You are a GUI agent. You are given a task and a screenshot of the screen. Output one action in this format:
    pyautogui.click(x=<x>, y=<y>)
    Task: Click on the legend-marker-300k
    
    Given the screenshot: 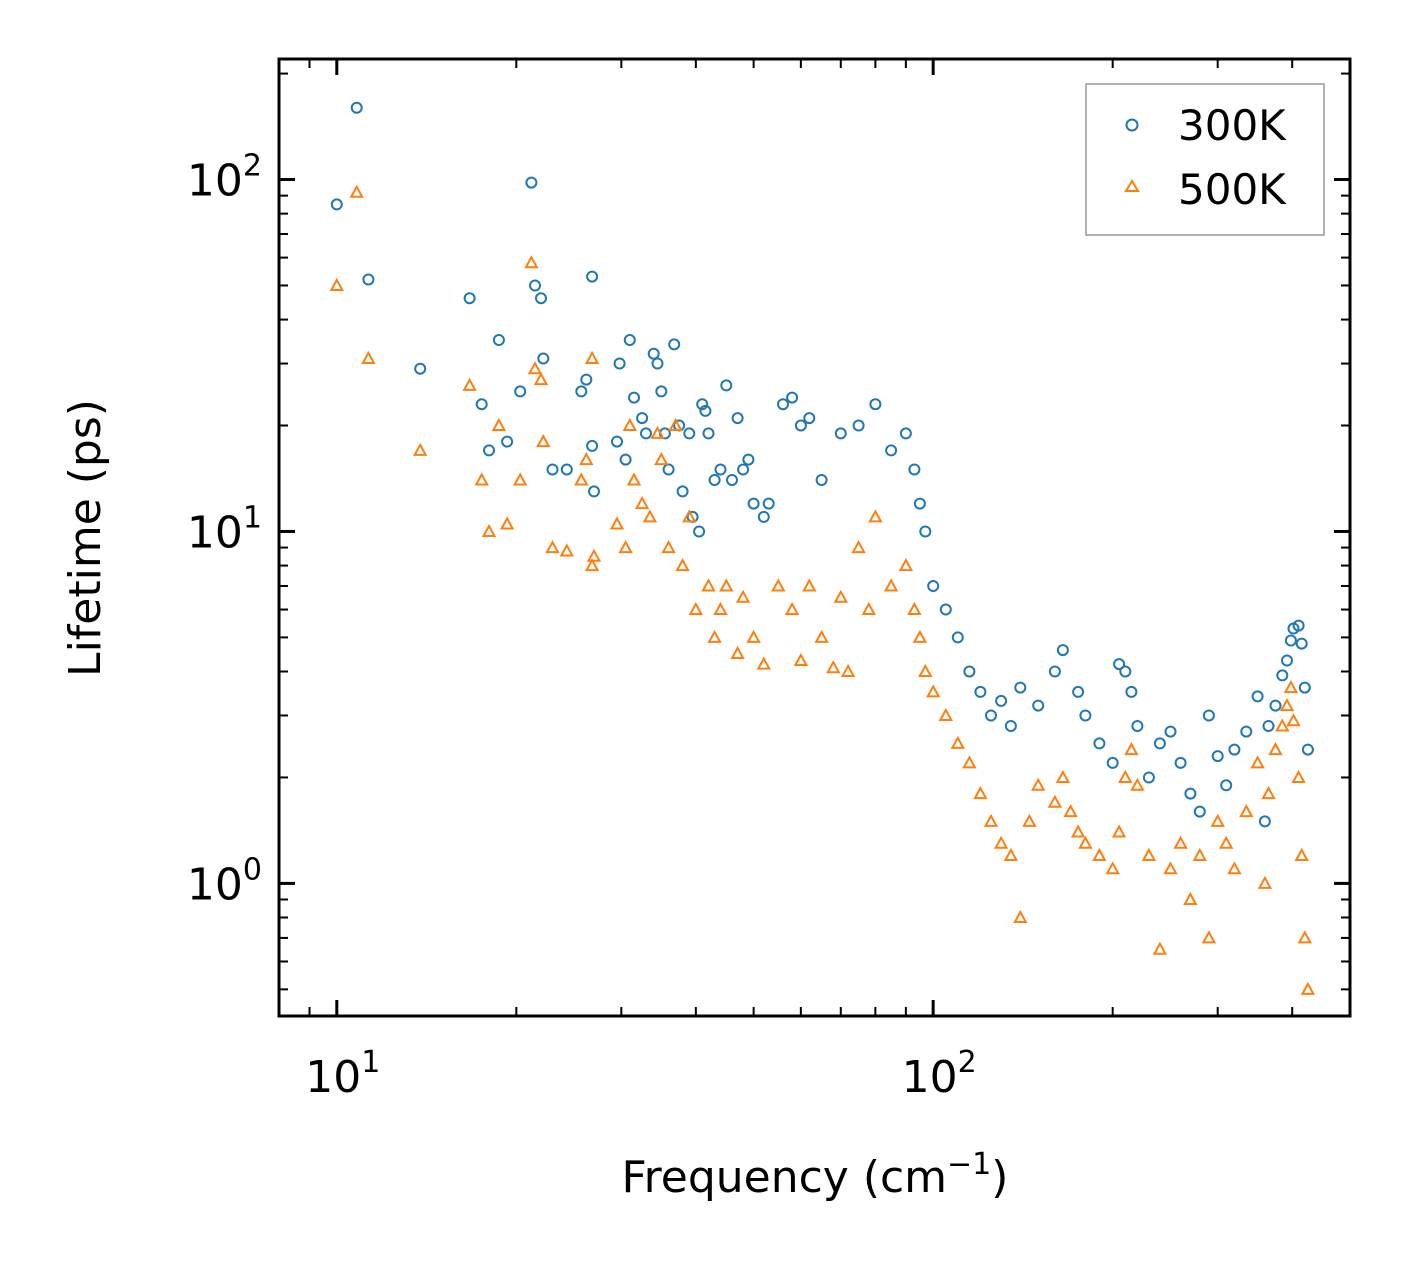 What is the action you would take?
    pyautogui.click(x=1132, y=125)
    